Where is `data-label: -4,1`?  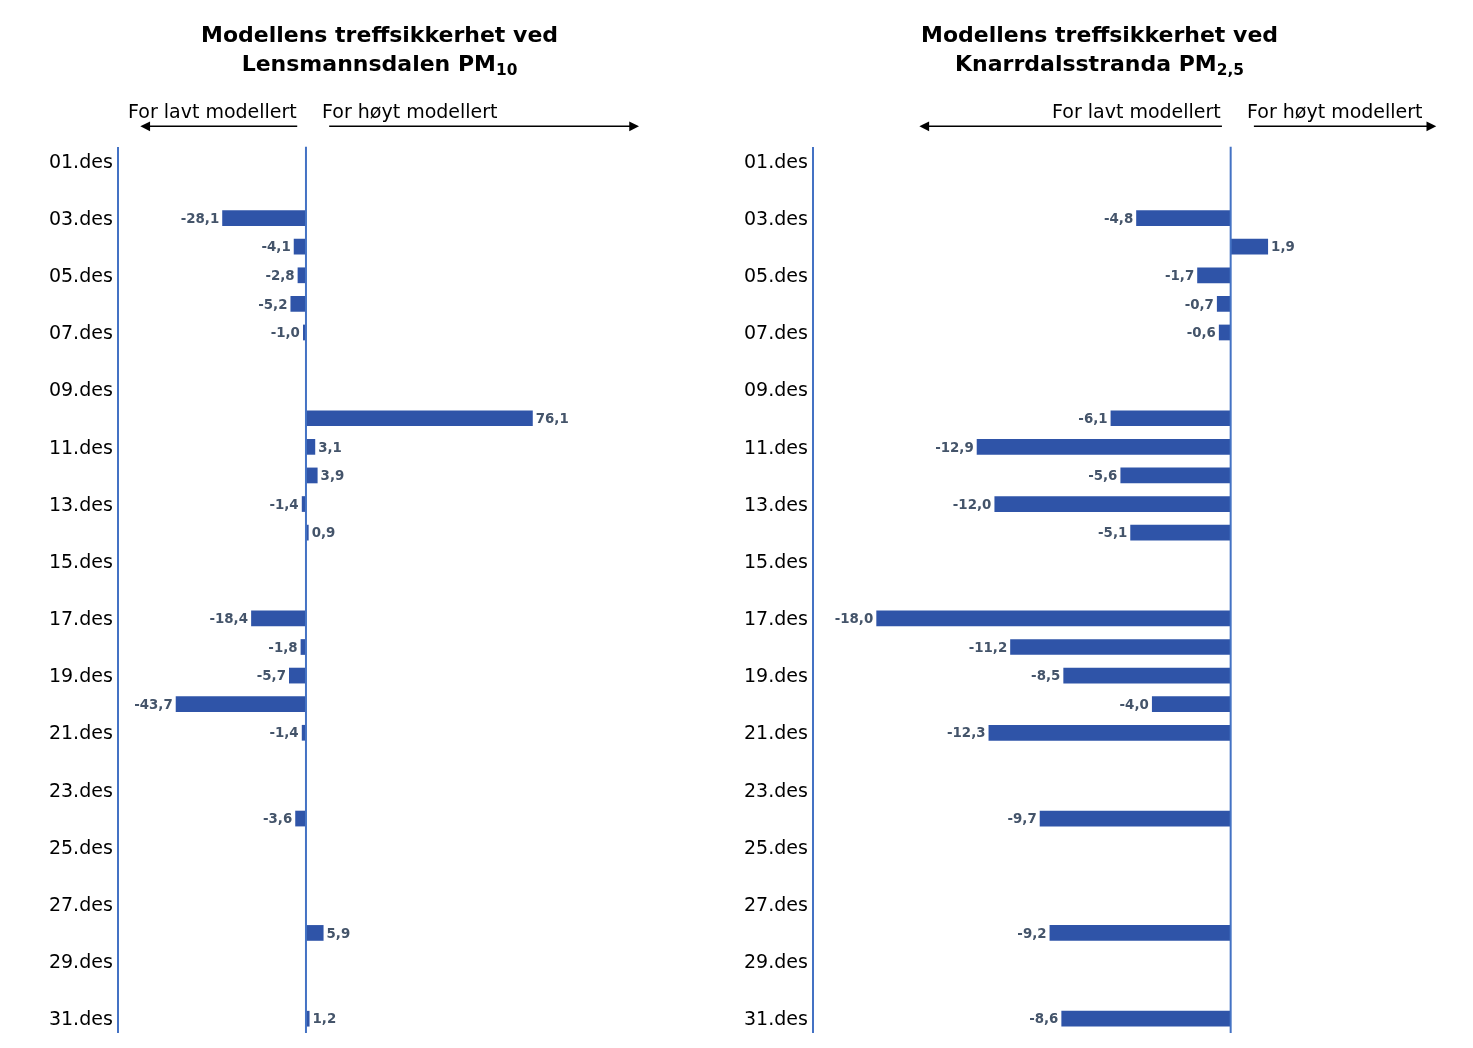
data-label: -4,1 is located at coordinates (276, 247).